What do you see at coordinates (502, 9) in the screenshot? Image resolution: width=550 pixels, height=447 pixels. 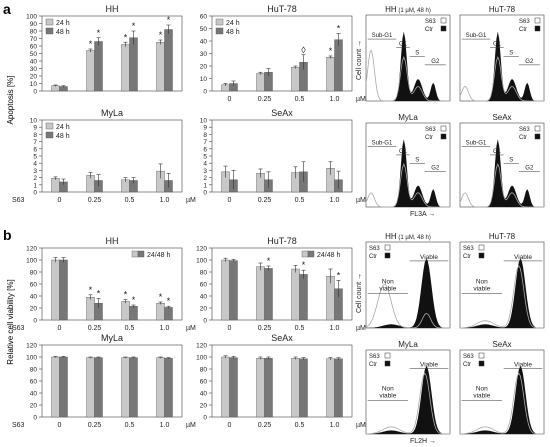 I see `flow-title: HuT-78` at bounding box center [502, 9].